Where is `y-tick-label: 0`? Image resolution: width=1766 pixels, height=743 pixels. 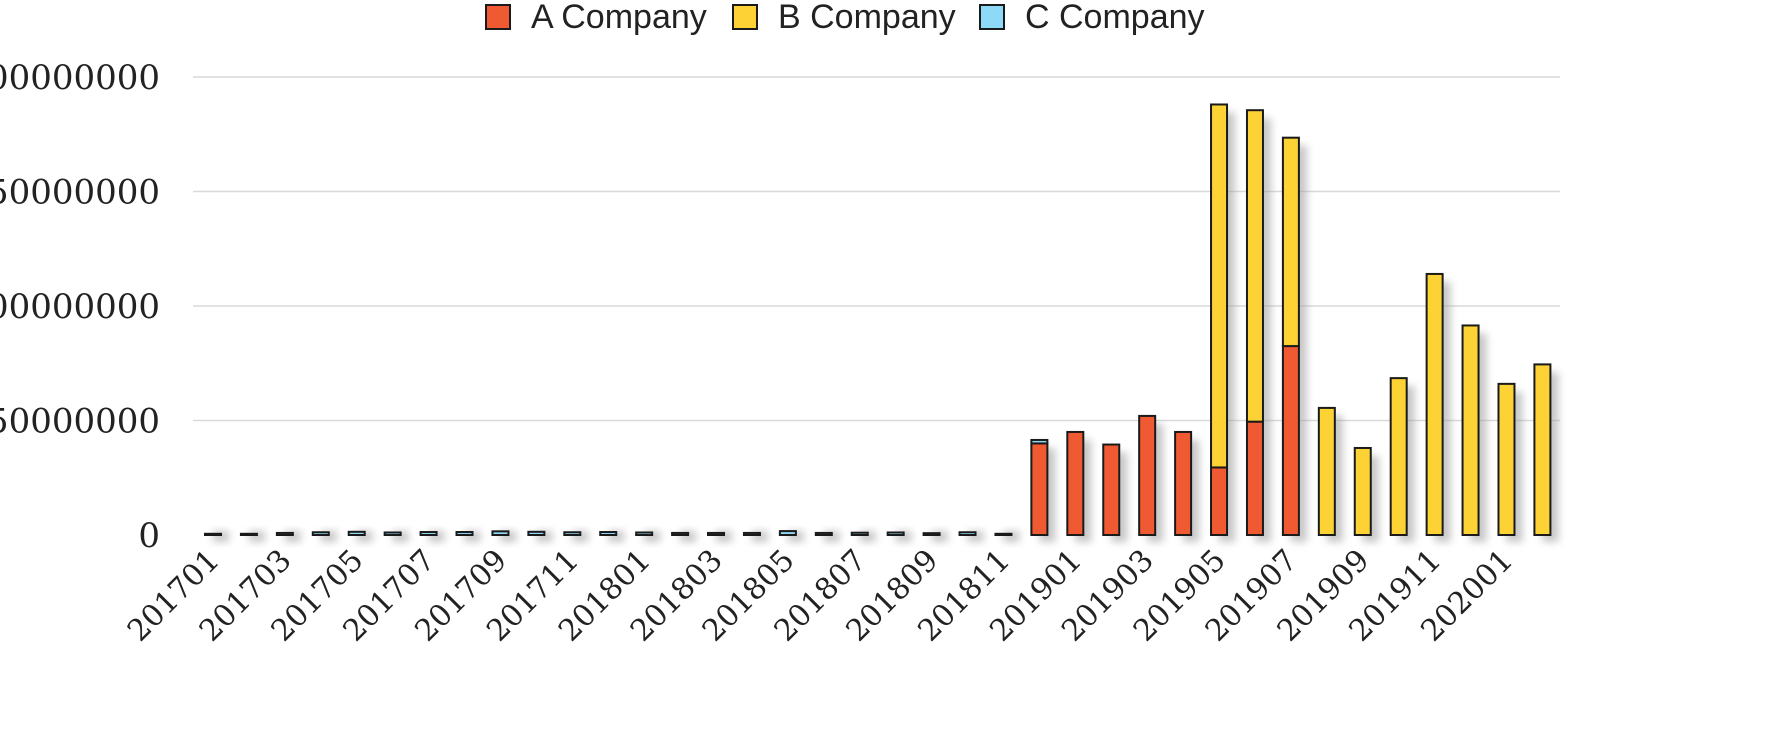
y-tick-label: 0 is located at coordinates (149, 536).